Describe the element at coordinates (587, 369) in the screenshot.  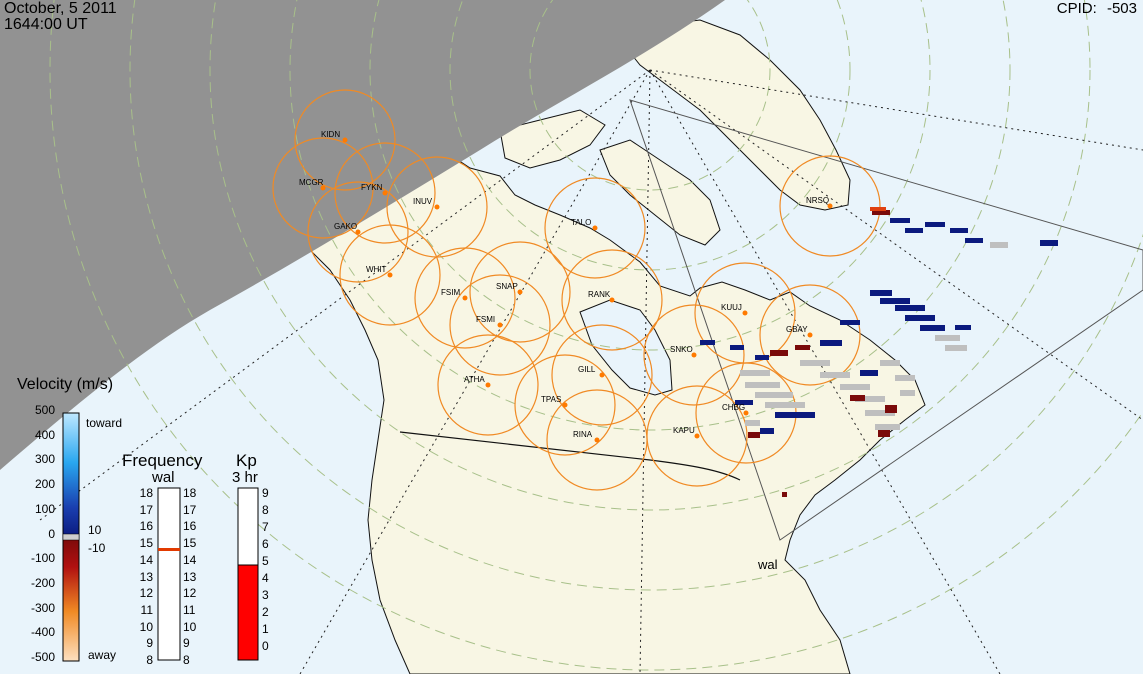
I see `radar-label-gill: GILL` at that location.